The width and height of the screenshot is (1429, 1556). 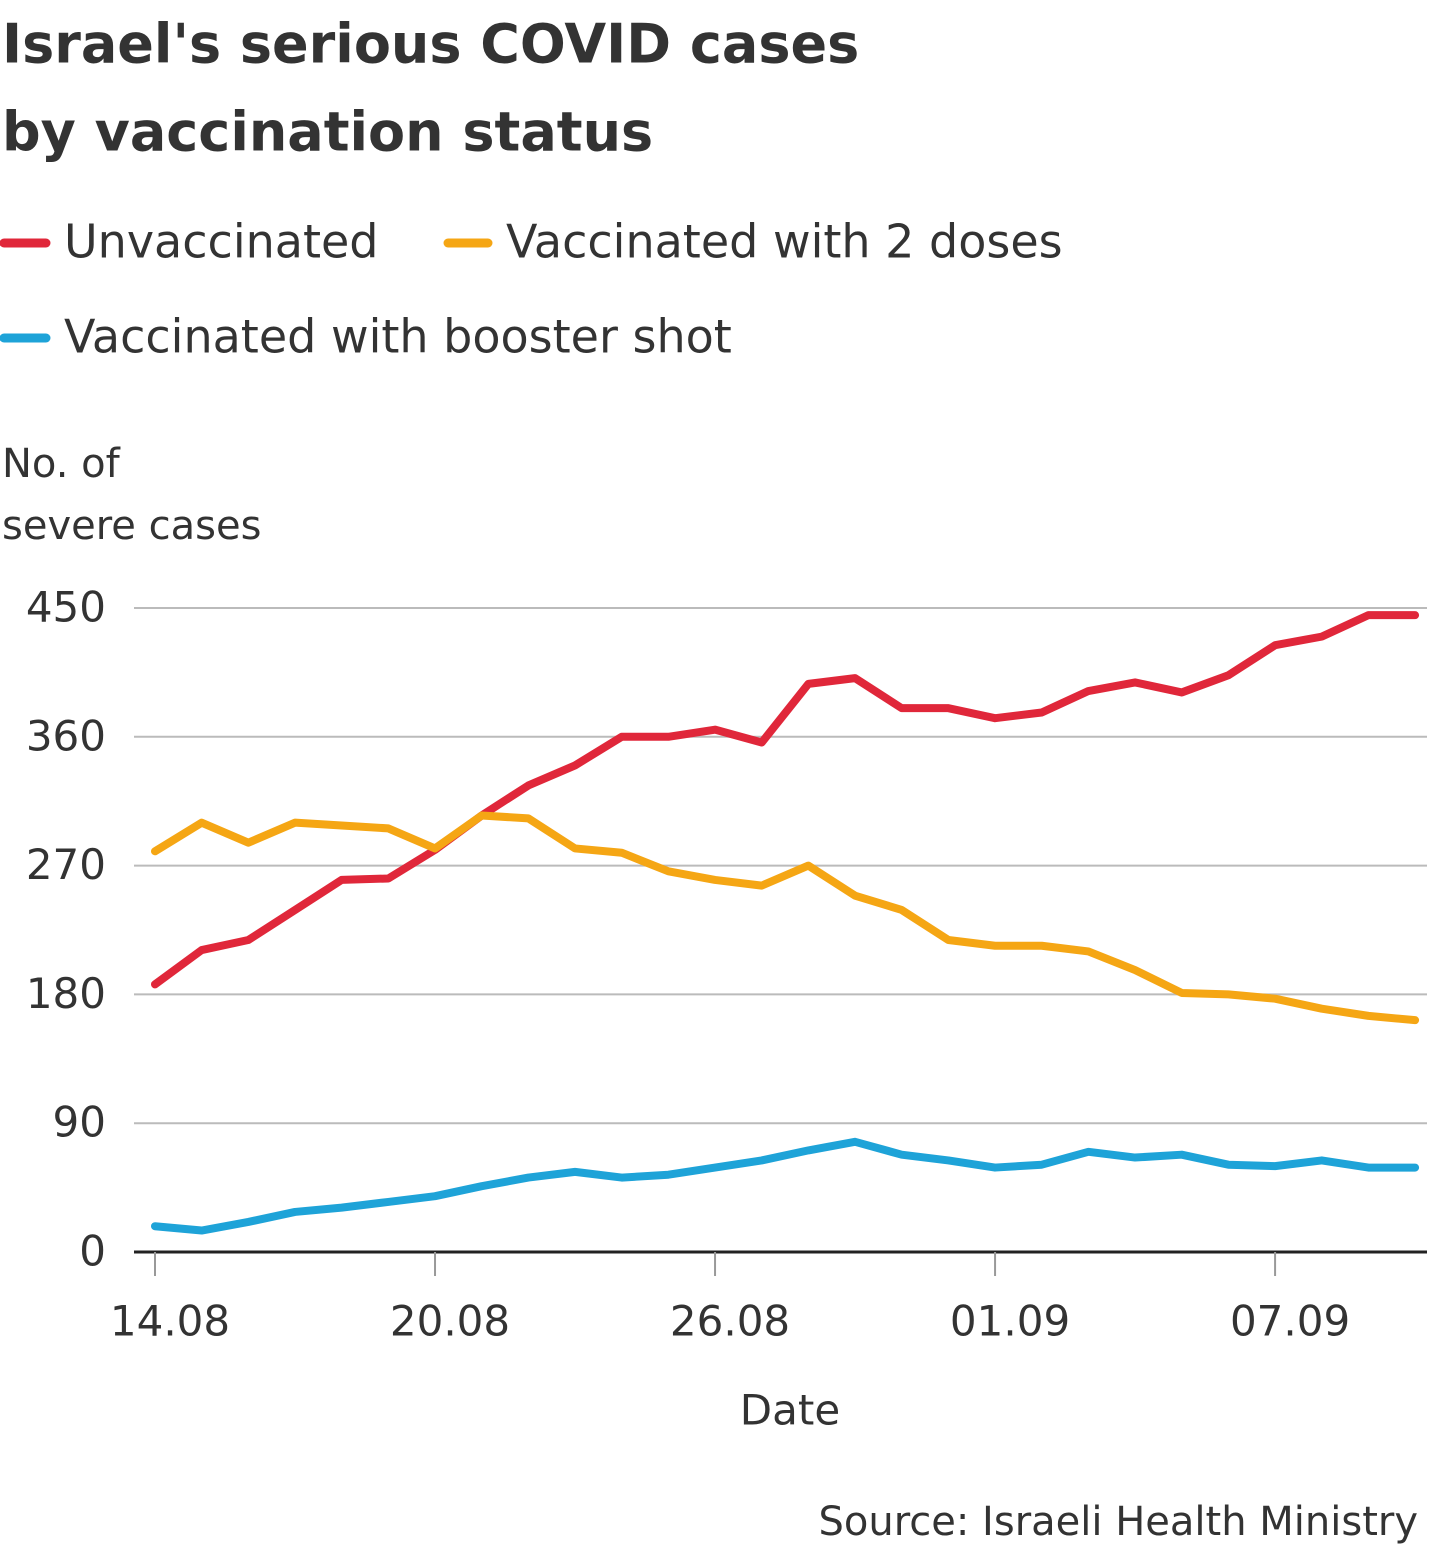 What do you see at coordinates (398, 337) in the screenshot?
I see `legend-label: Vaccinated with booster shot` at bounding box center [398, 337].